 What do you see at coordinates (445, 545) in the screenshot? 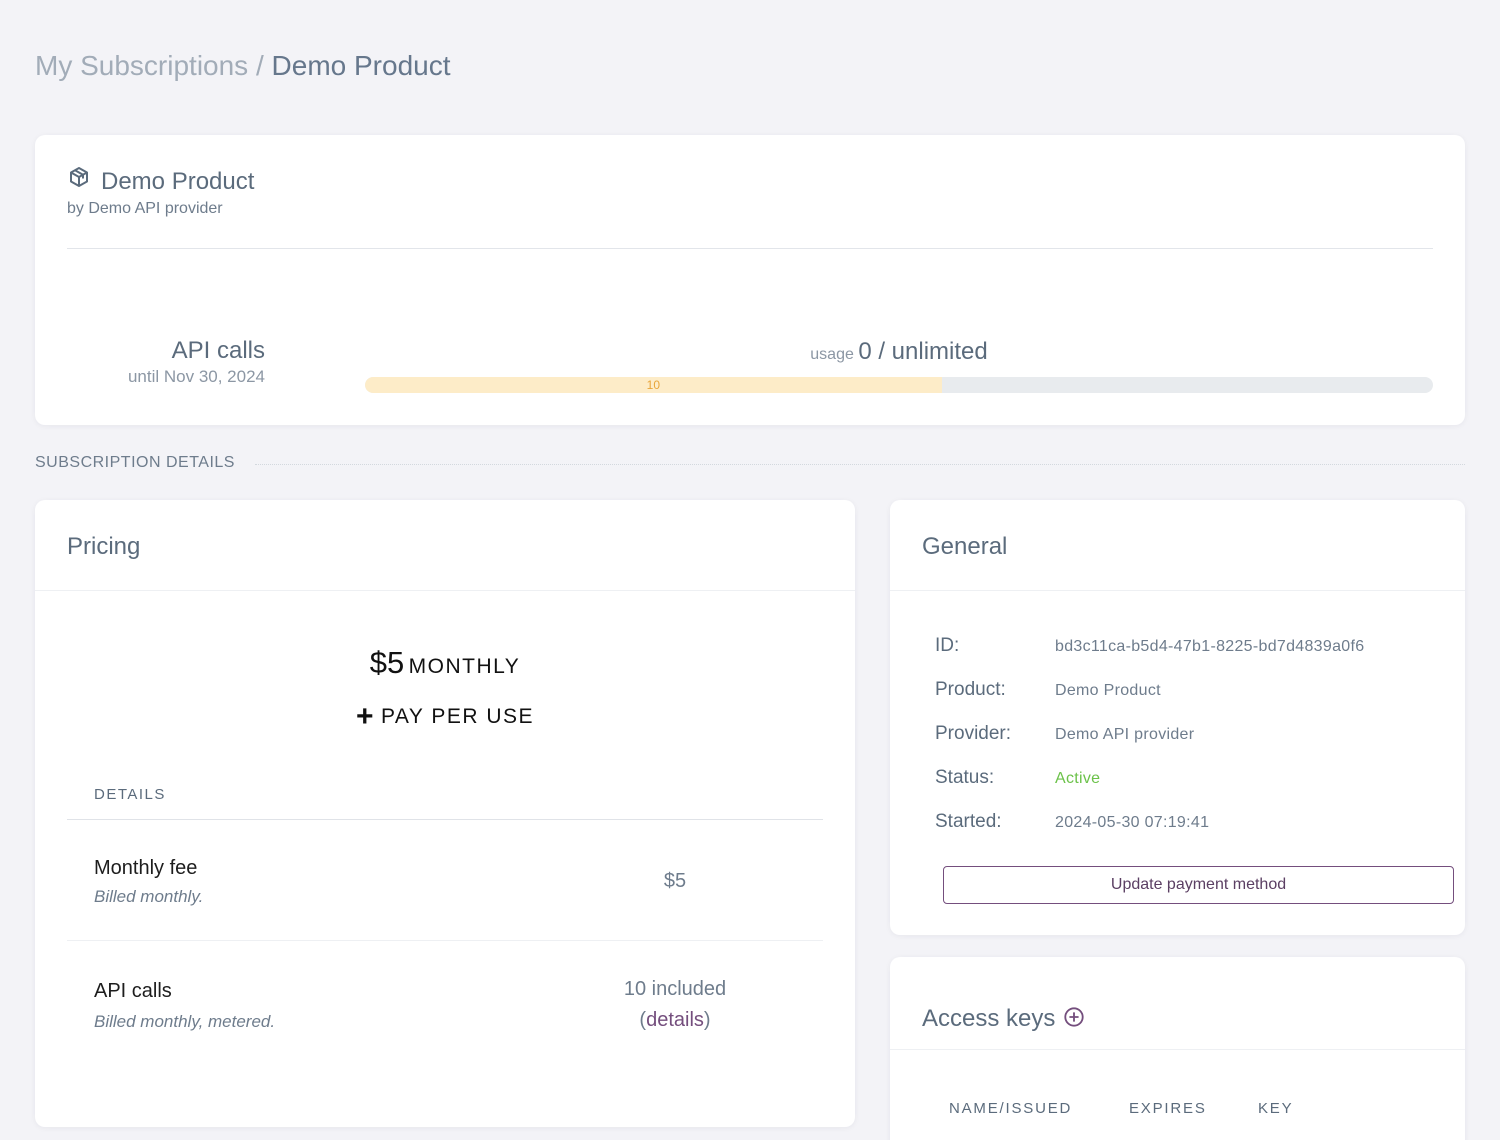
I see `pricing-title: Pricing` at bounding box center [445, 545].